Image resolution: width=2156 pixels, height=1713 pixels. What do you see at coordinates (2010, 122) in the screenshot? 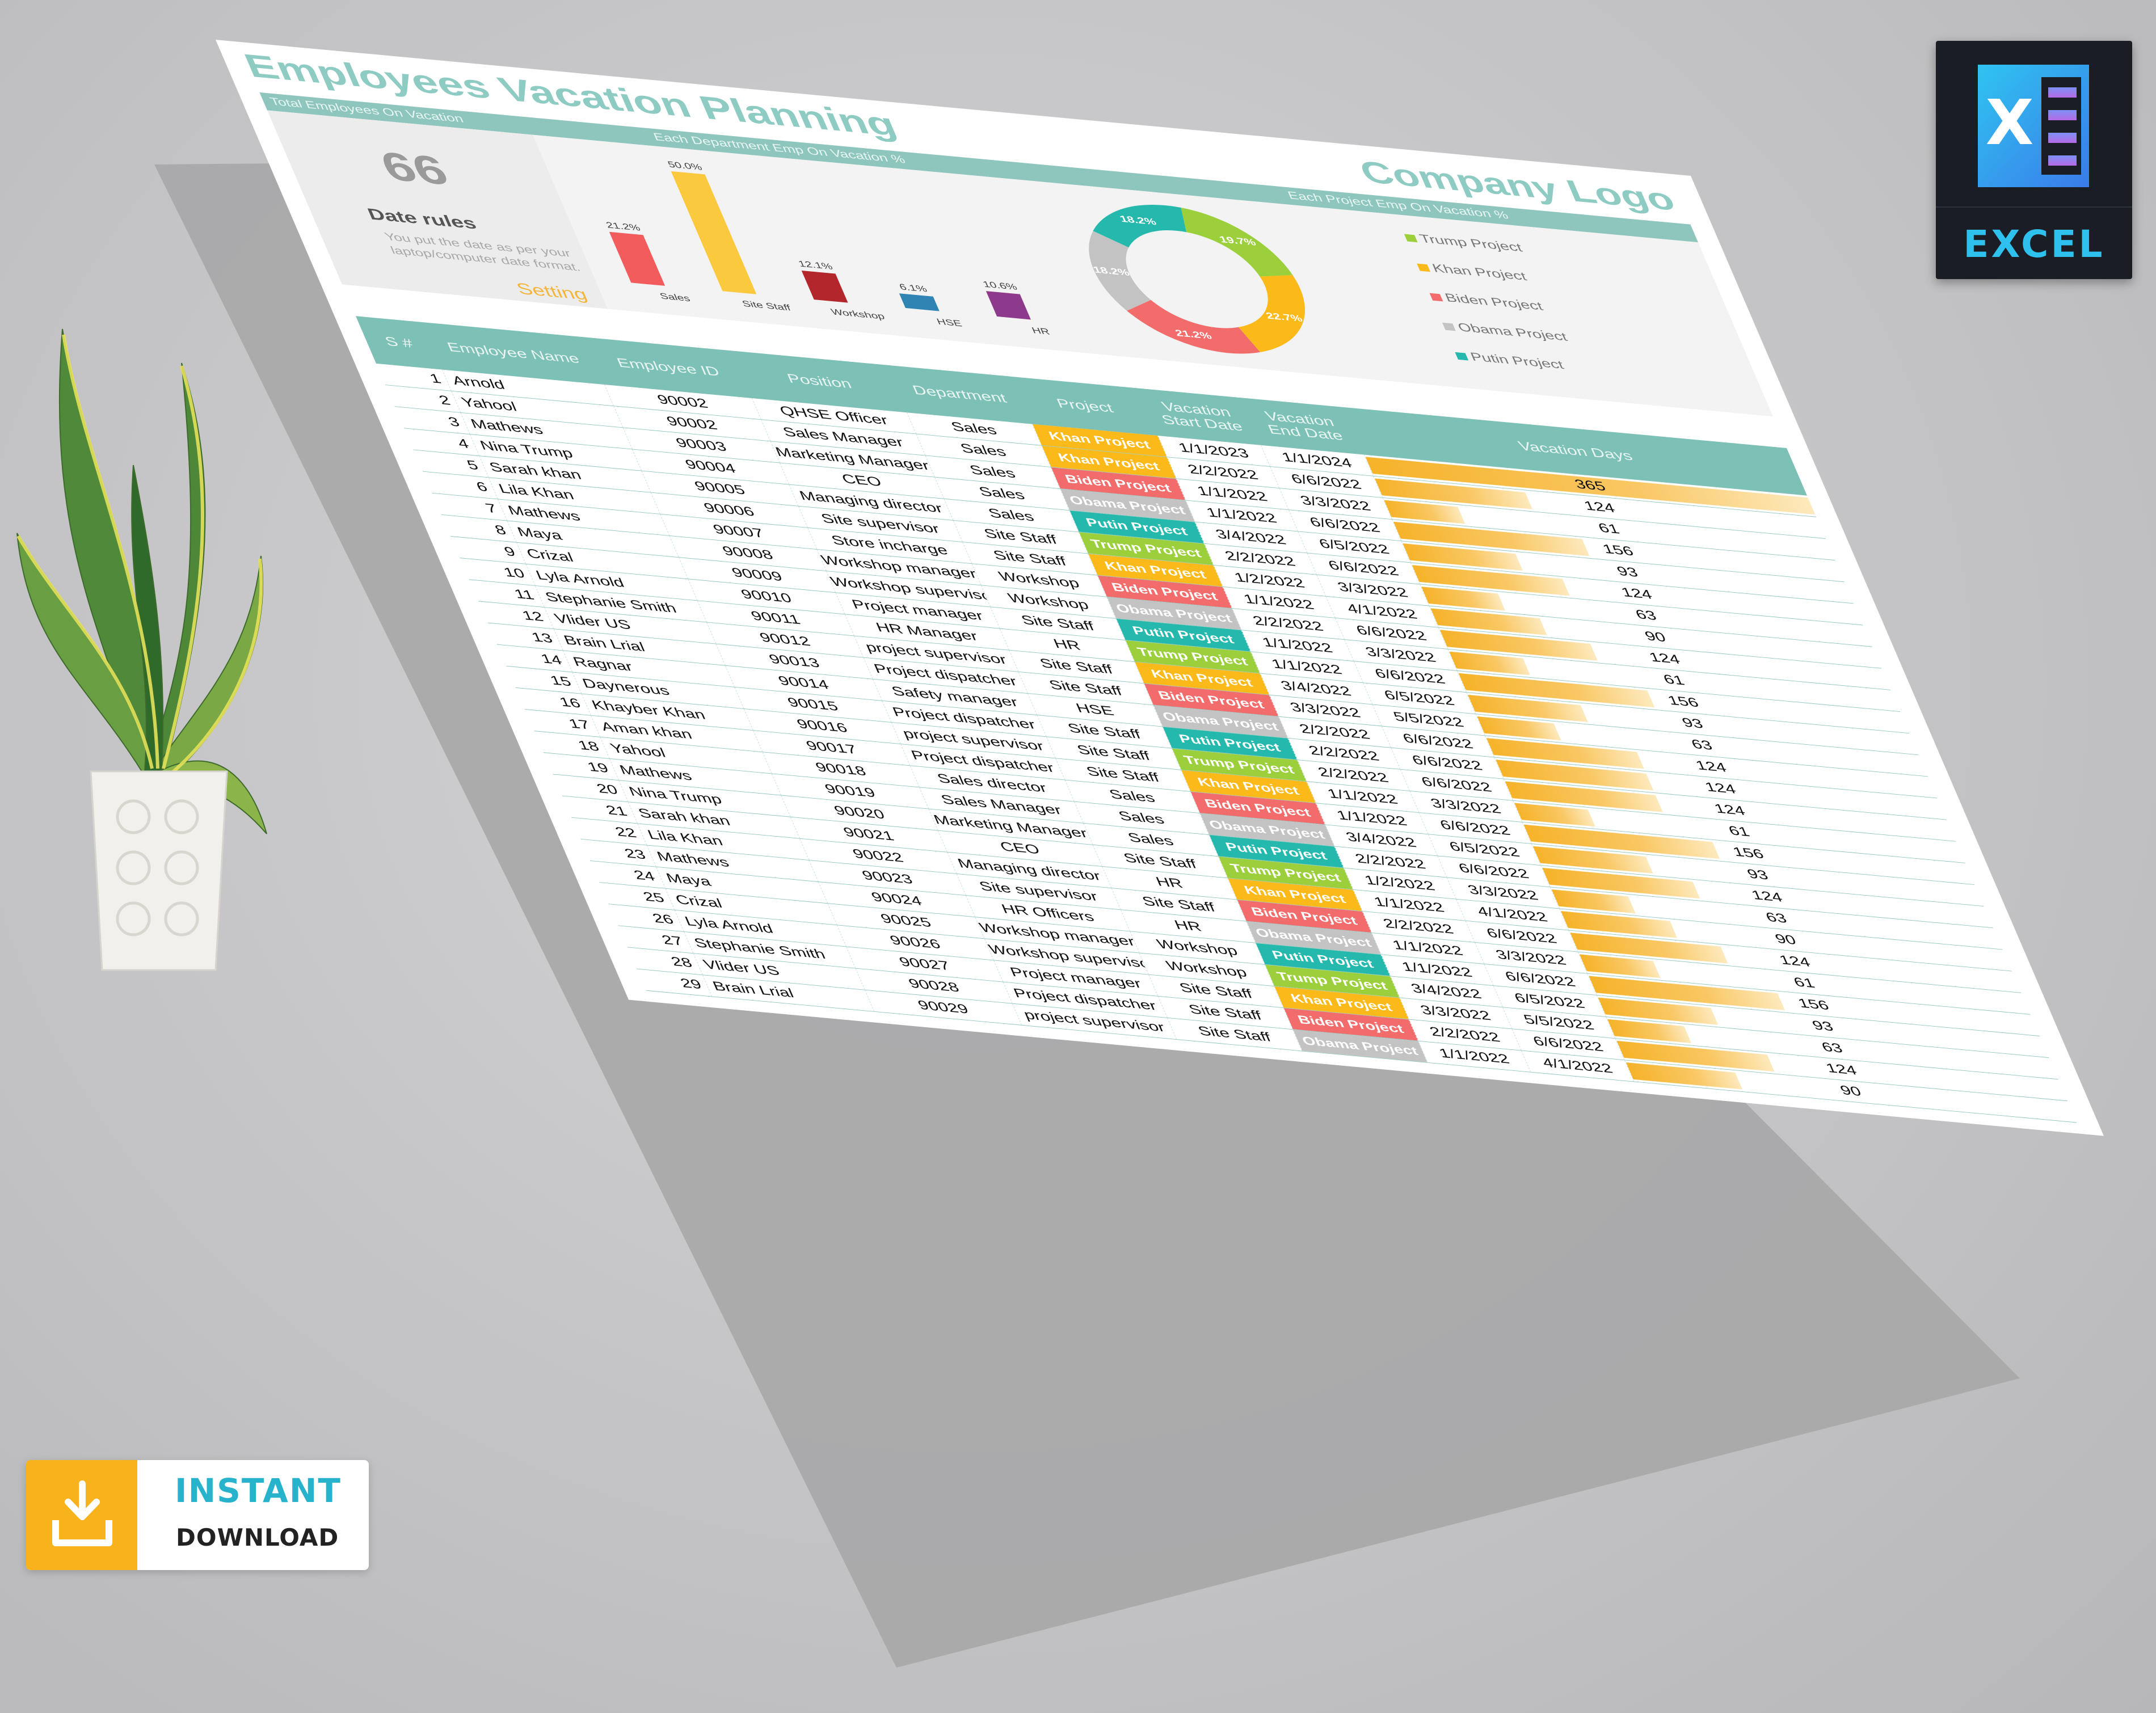
I see `excel-x-letter: X` at bounding box center [2010, 122].